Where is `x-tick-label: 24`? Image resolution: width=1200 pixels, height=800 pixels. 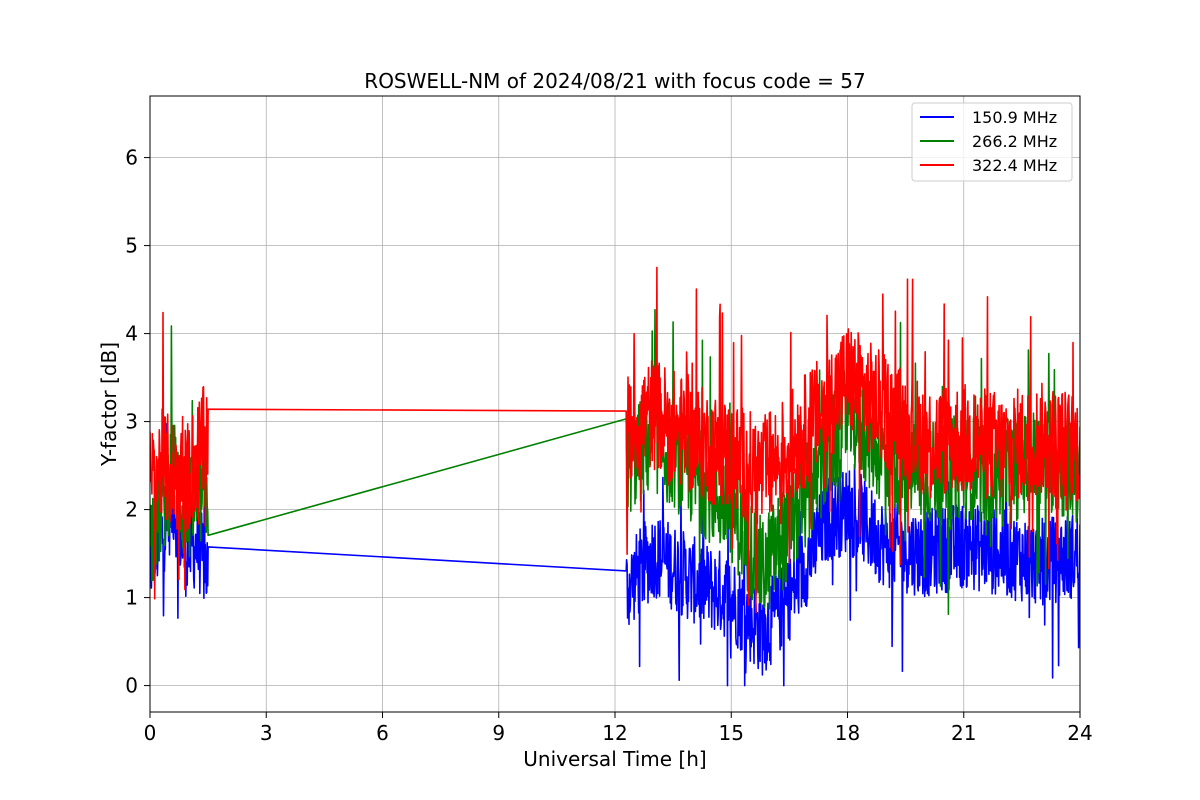
x-tick-label: 24 is located at coordinates (1079, 733).